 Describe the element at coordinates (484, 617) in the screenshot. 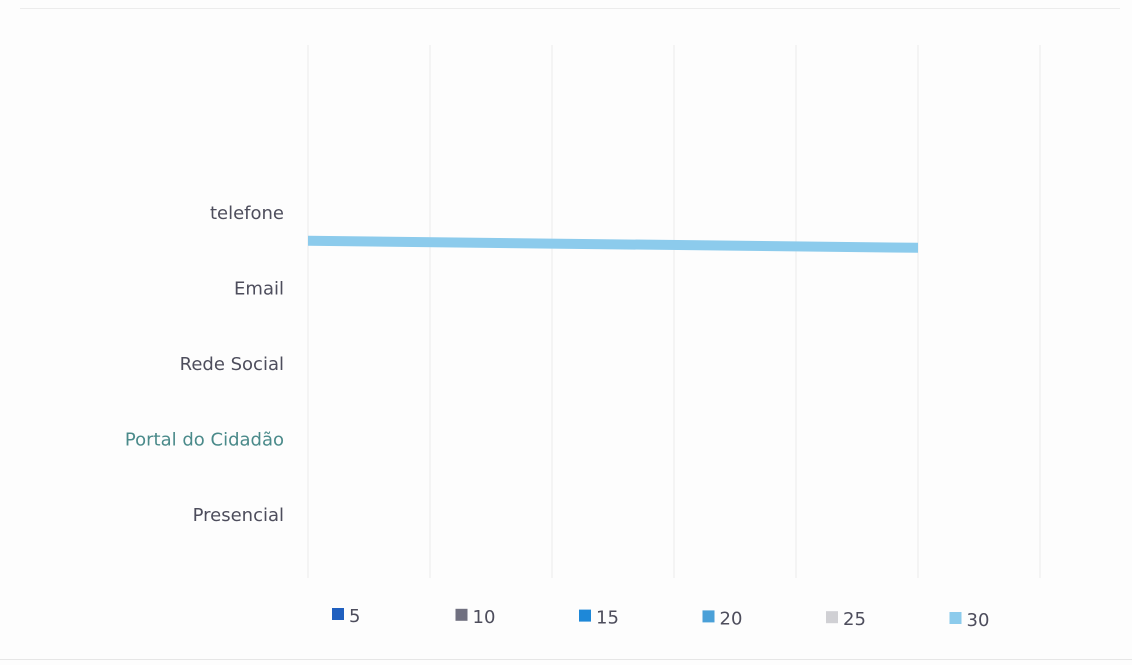

I see `legend-label-10: 10` at that location.